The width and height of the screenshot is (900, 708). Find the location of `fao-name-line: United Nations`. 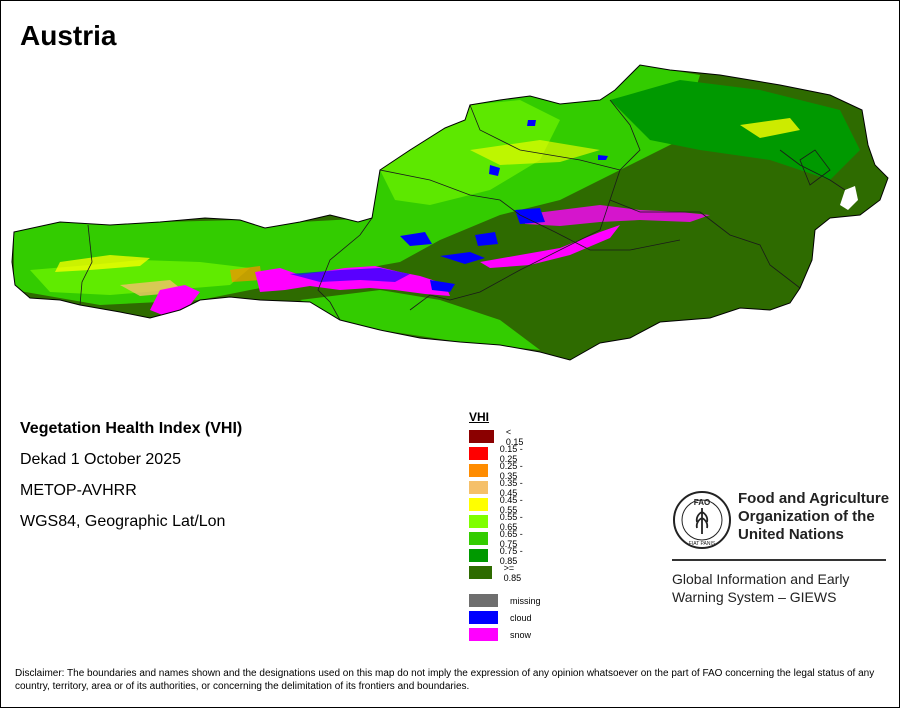

fao-name-line: United Nations is located at coordinates (791, 534).